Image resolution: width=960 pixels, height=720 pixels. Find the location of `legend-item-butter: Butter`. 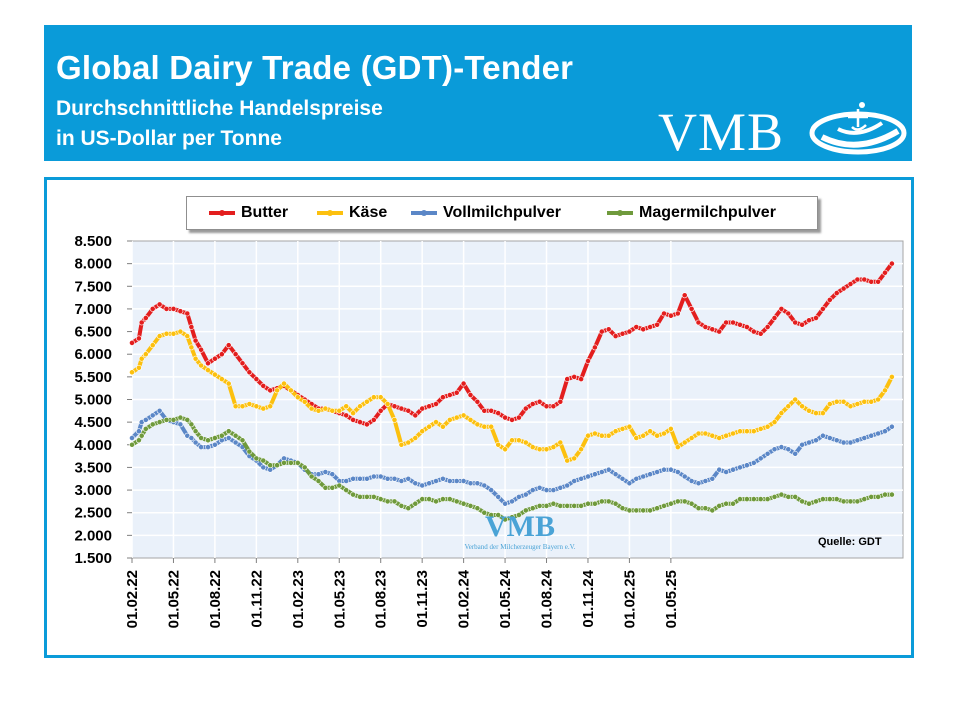

legend-item-butter: Butter is located at coordinates (247, 213).